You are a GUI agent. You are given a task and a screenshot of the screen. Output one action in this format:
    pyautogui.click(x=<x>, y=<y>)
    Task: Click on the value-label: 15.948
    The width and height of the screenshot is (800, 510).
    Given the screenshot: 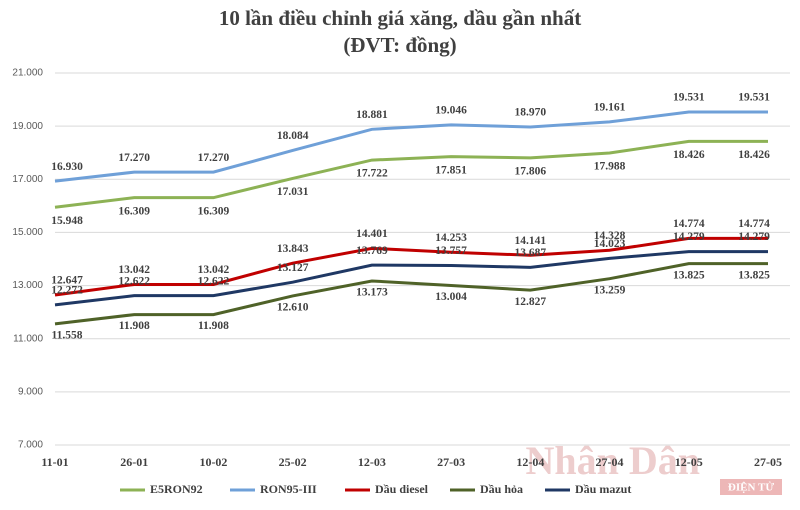 What is the action you would take?
    pyautogui.click(x=67, y=221)
    